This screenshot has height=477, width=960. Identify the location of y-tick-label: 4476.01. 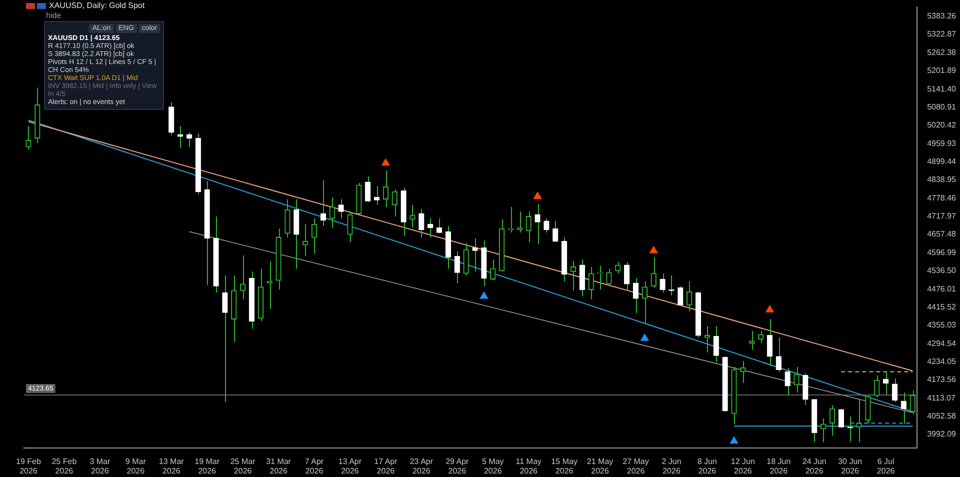
(942, 289).